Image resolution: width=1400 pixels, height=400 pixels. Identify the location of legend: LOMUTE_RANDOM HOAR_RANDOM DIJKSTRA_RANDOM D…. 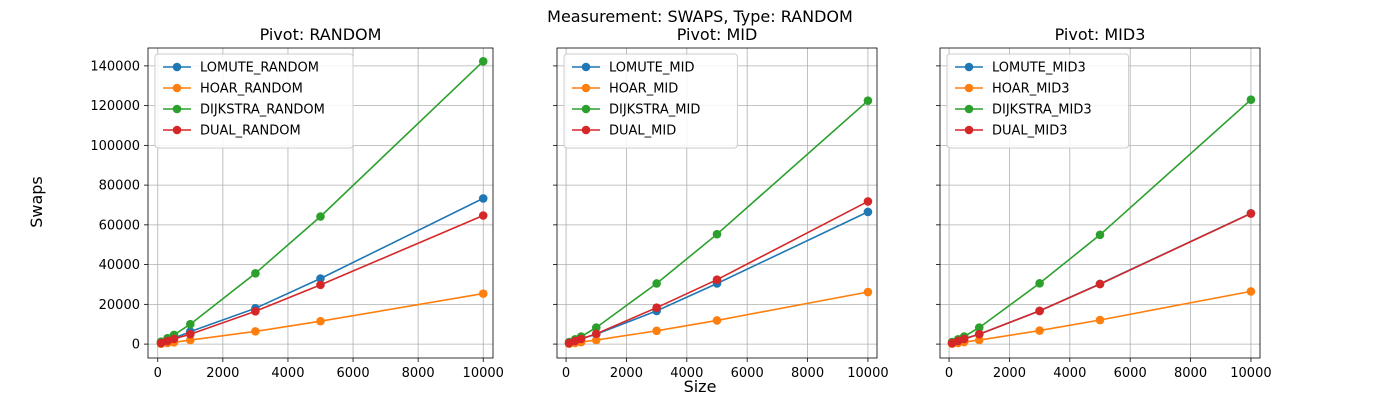
(254, 101).